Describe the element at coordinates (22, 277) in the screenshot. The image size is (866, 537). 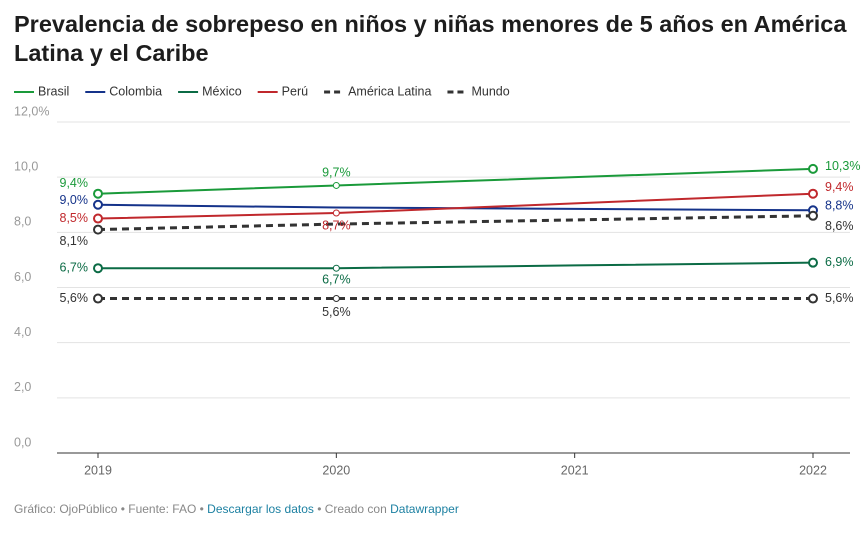
I see `y-tick-label: 6,0` at that location.